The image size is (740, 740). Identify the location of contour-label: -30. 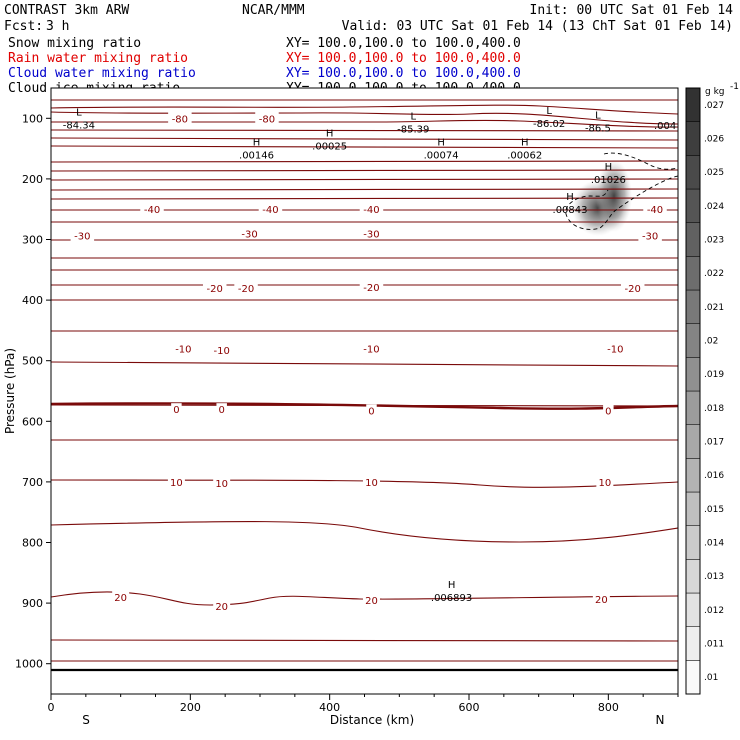
(650, 236).